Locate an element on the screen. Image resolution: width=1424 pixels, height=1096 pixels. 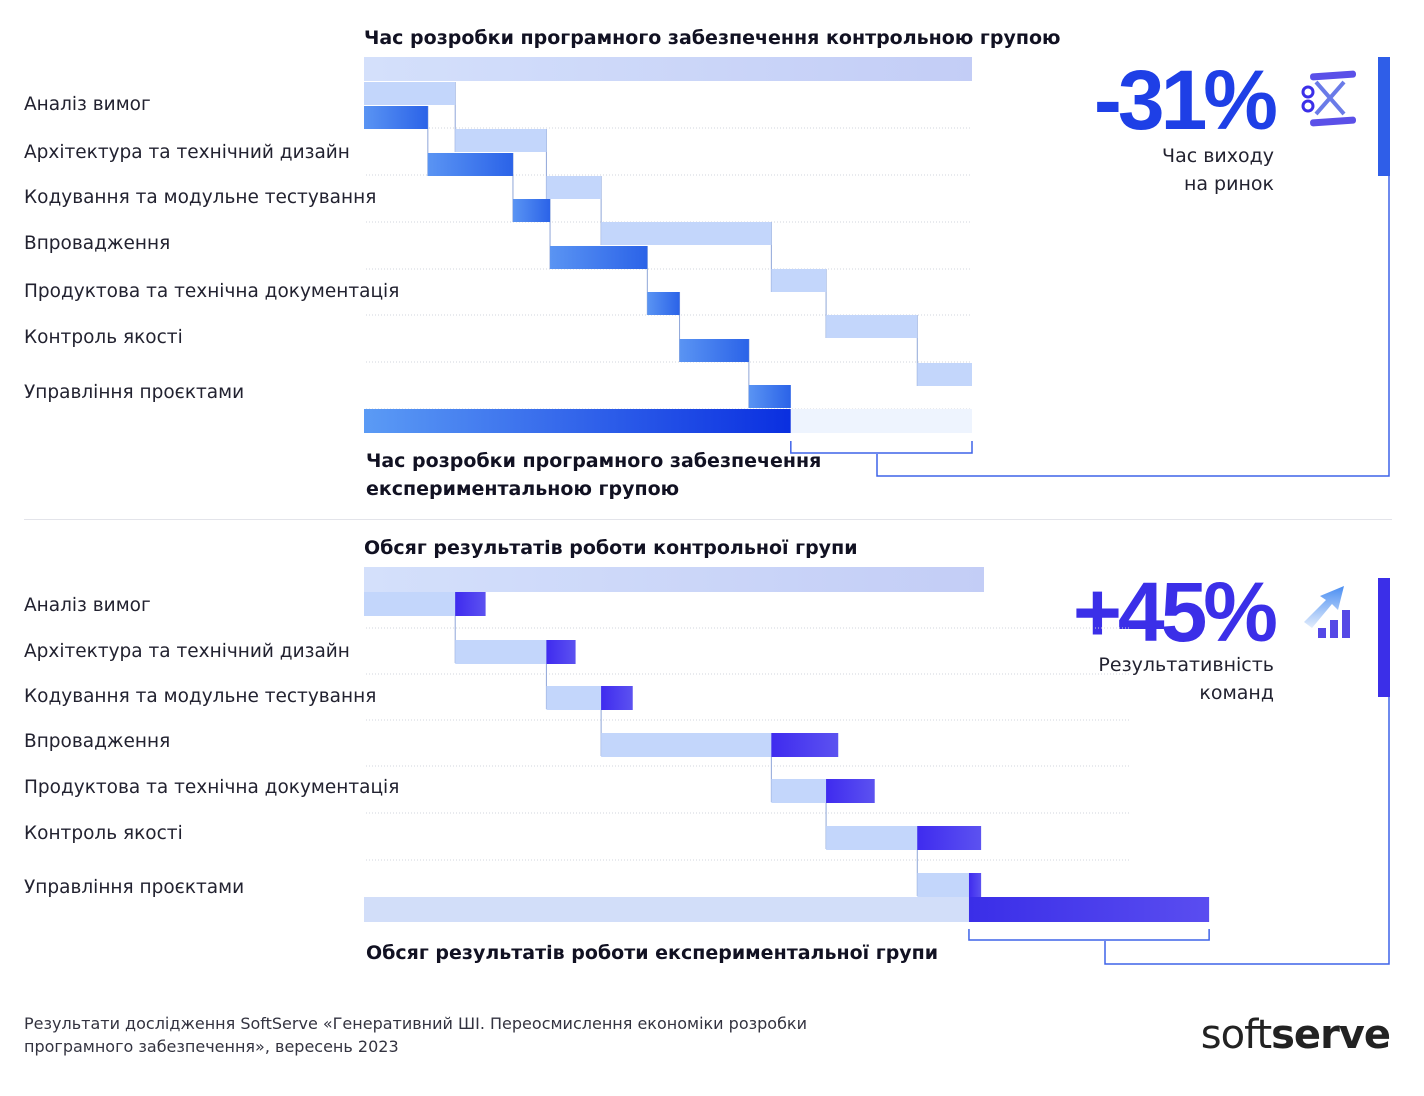
chart2-task-label: Впровадження is located at coordinates (97, 741).